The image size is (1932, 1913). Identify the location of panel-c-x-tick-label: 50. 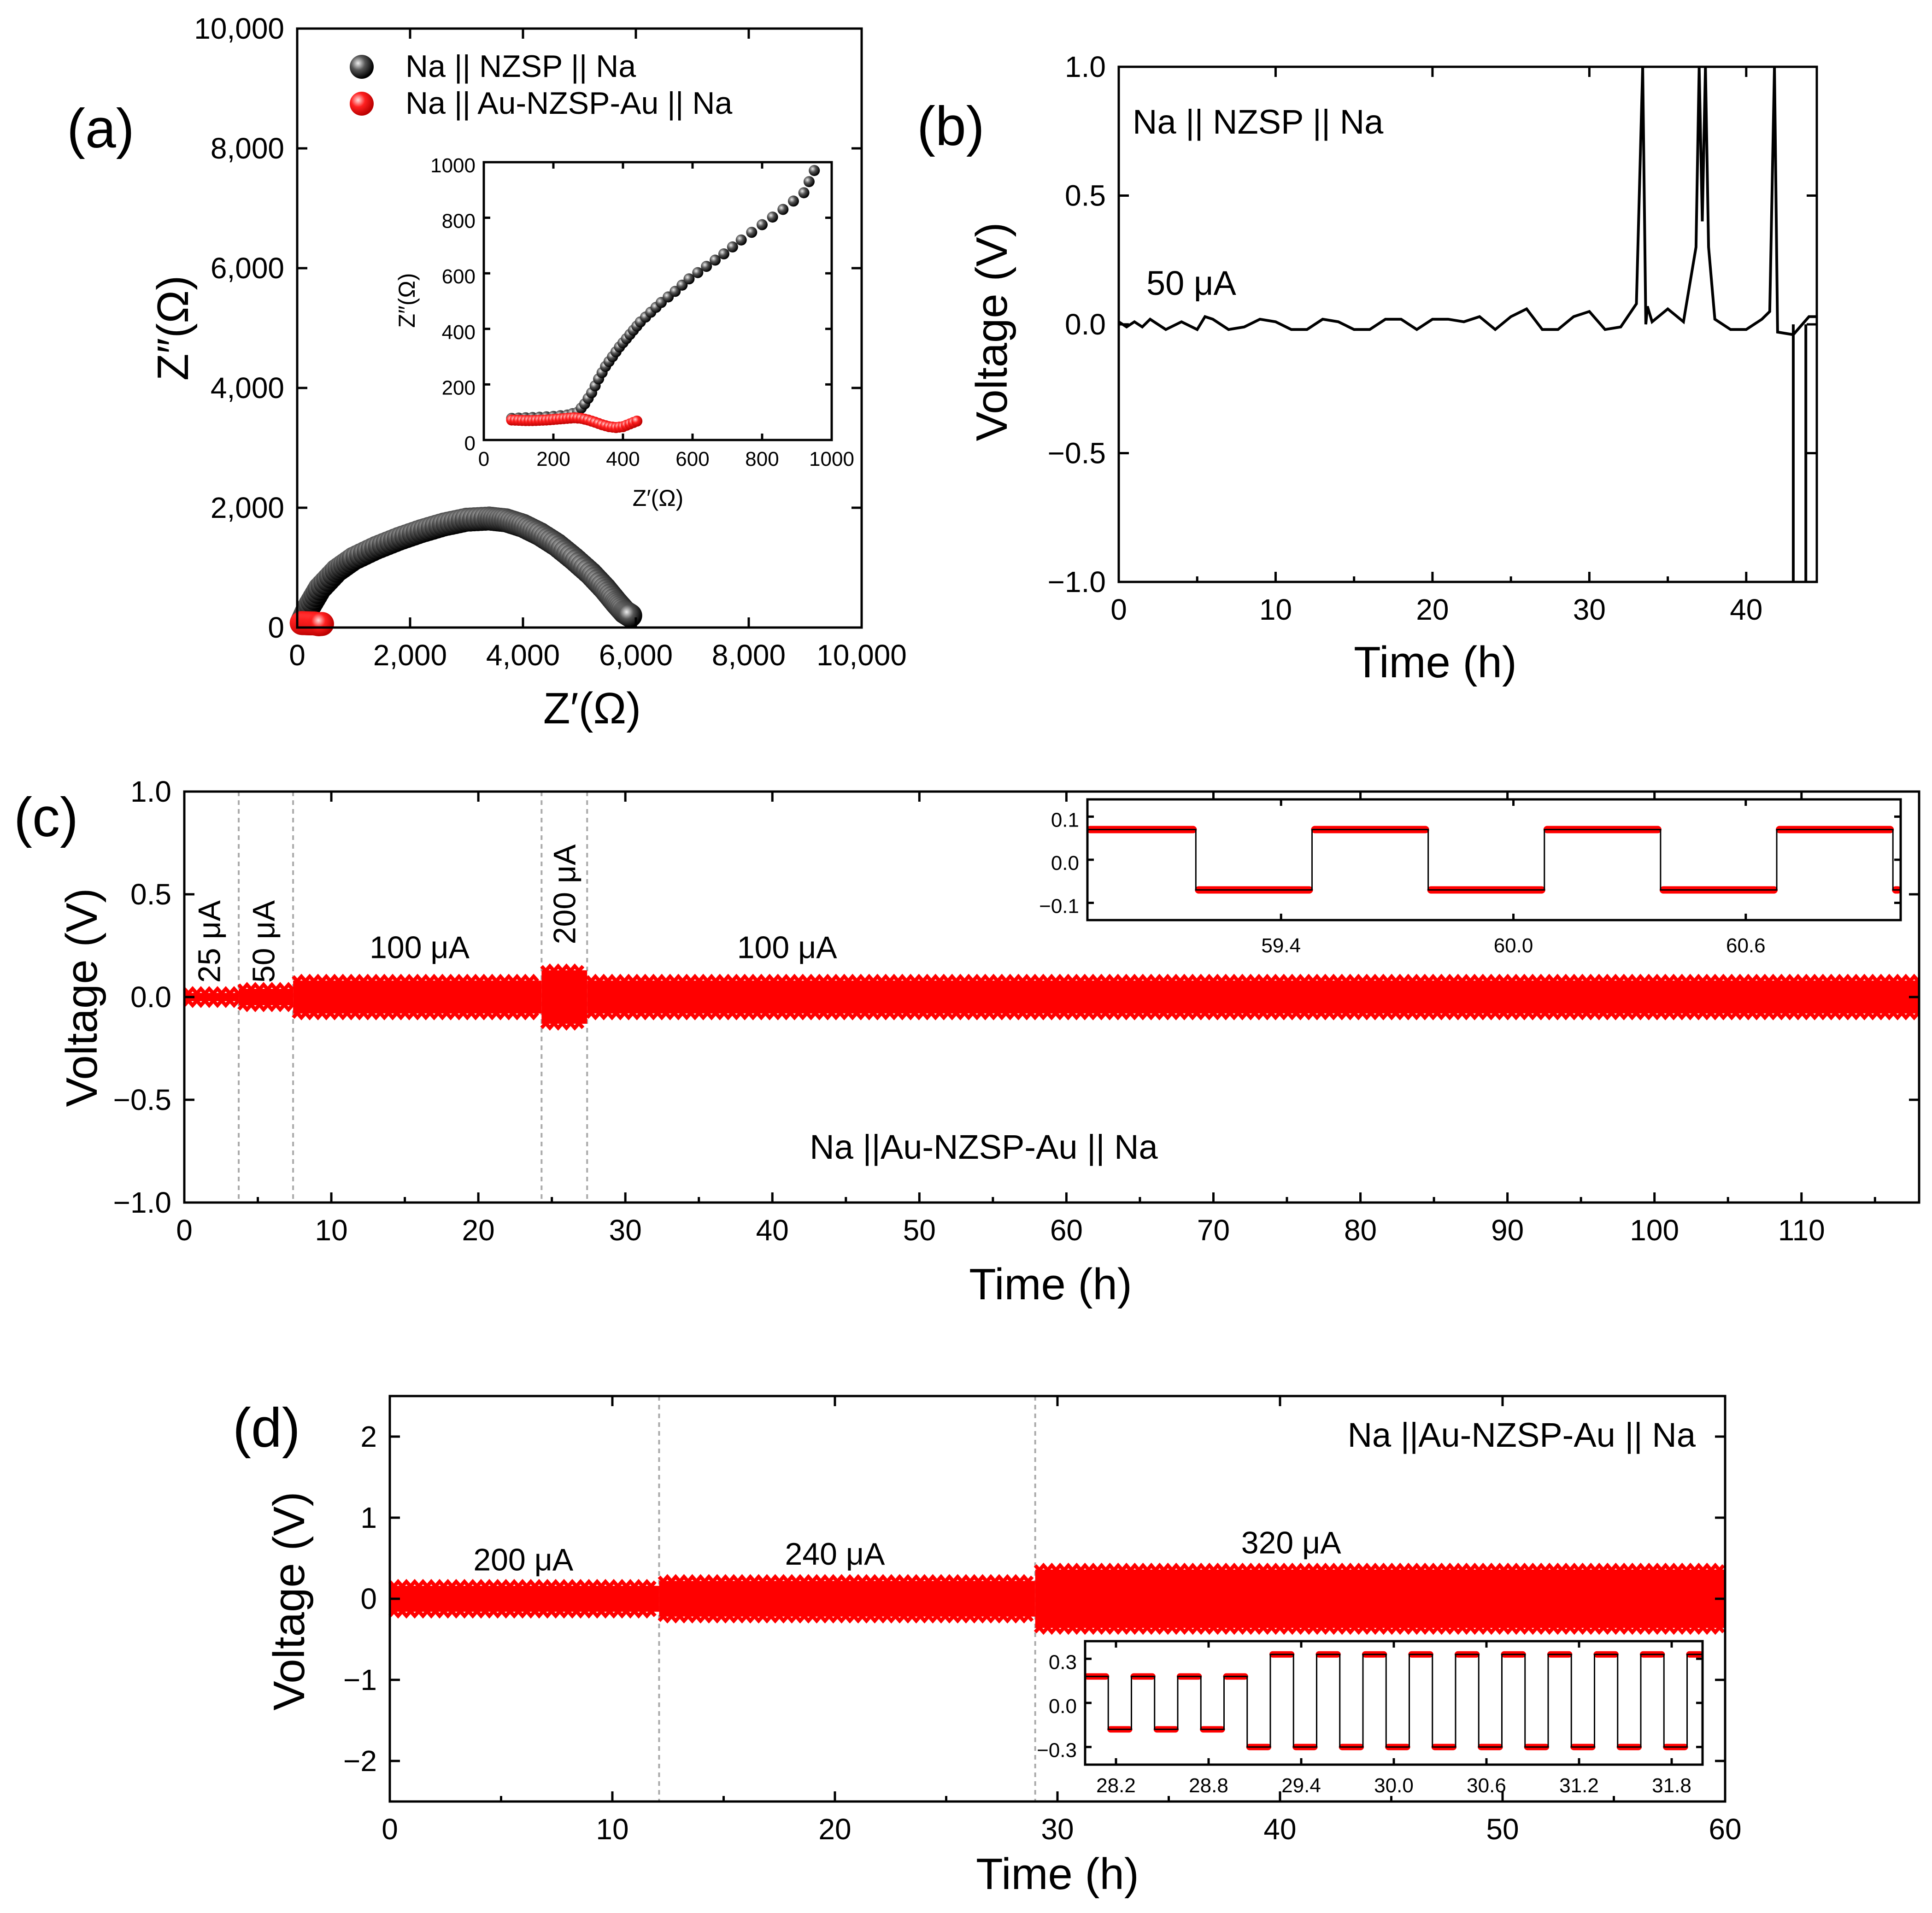
(919, 1230).